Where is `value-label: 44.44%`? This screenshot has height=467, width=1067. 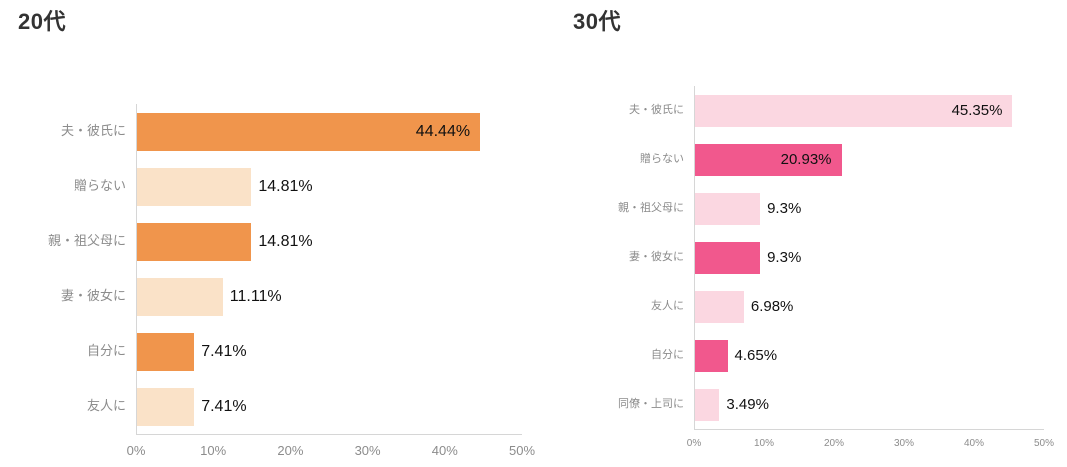
value-label: 44.44% is located at coordinates (443, 131).